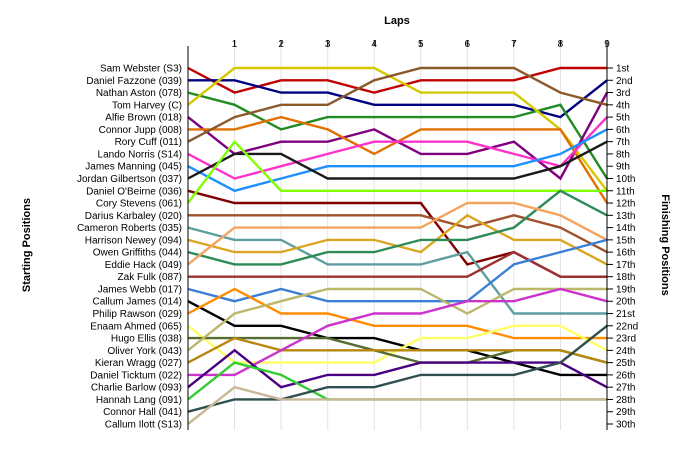 The height and width of the screenshot is (450, 700). What do you see at coordinates (626, 339) in the screenshot?
I see `finish-label: 23rd` at bounding box center [626, 339].